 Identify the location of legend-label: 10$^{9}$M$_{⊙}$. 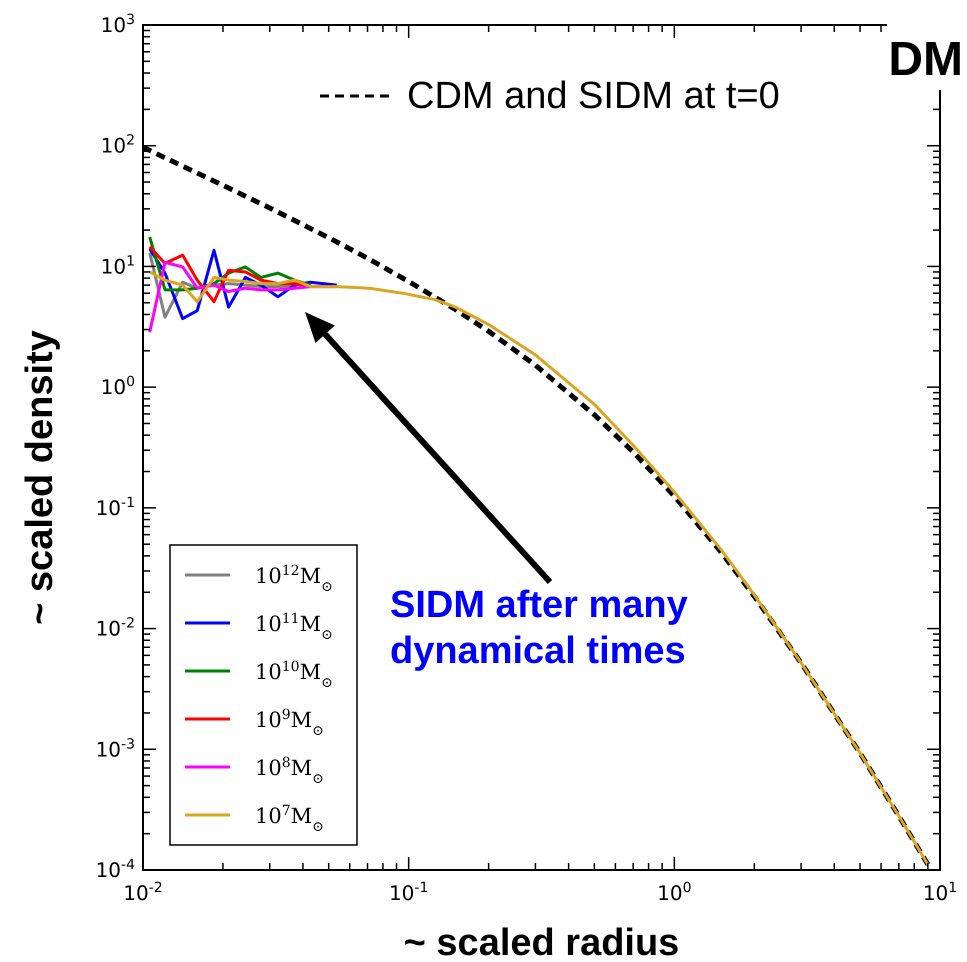
(289, 723).